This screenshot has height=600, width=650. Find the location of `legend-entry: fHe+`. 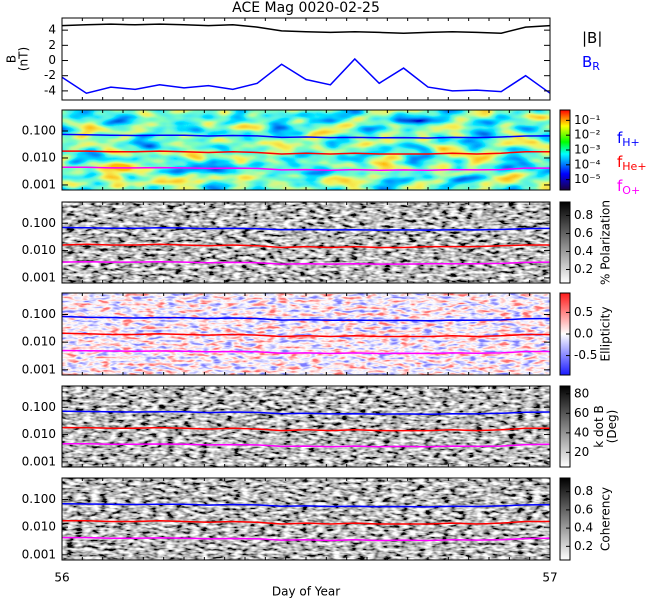

legend-entry: fHe+ is located at coordinates (632, 163).